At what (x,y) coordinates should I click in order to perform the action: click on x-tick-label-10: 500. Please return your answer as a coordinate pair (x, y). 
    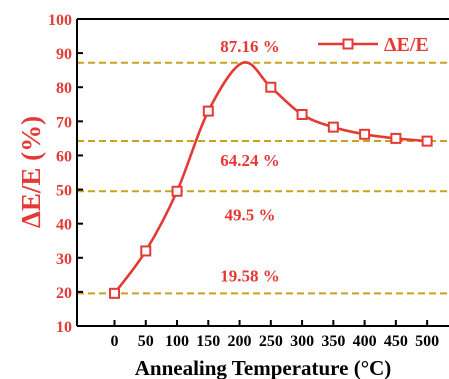
    Looking at the image, I should click on (427, 341).